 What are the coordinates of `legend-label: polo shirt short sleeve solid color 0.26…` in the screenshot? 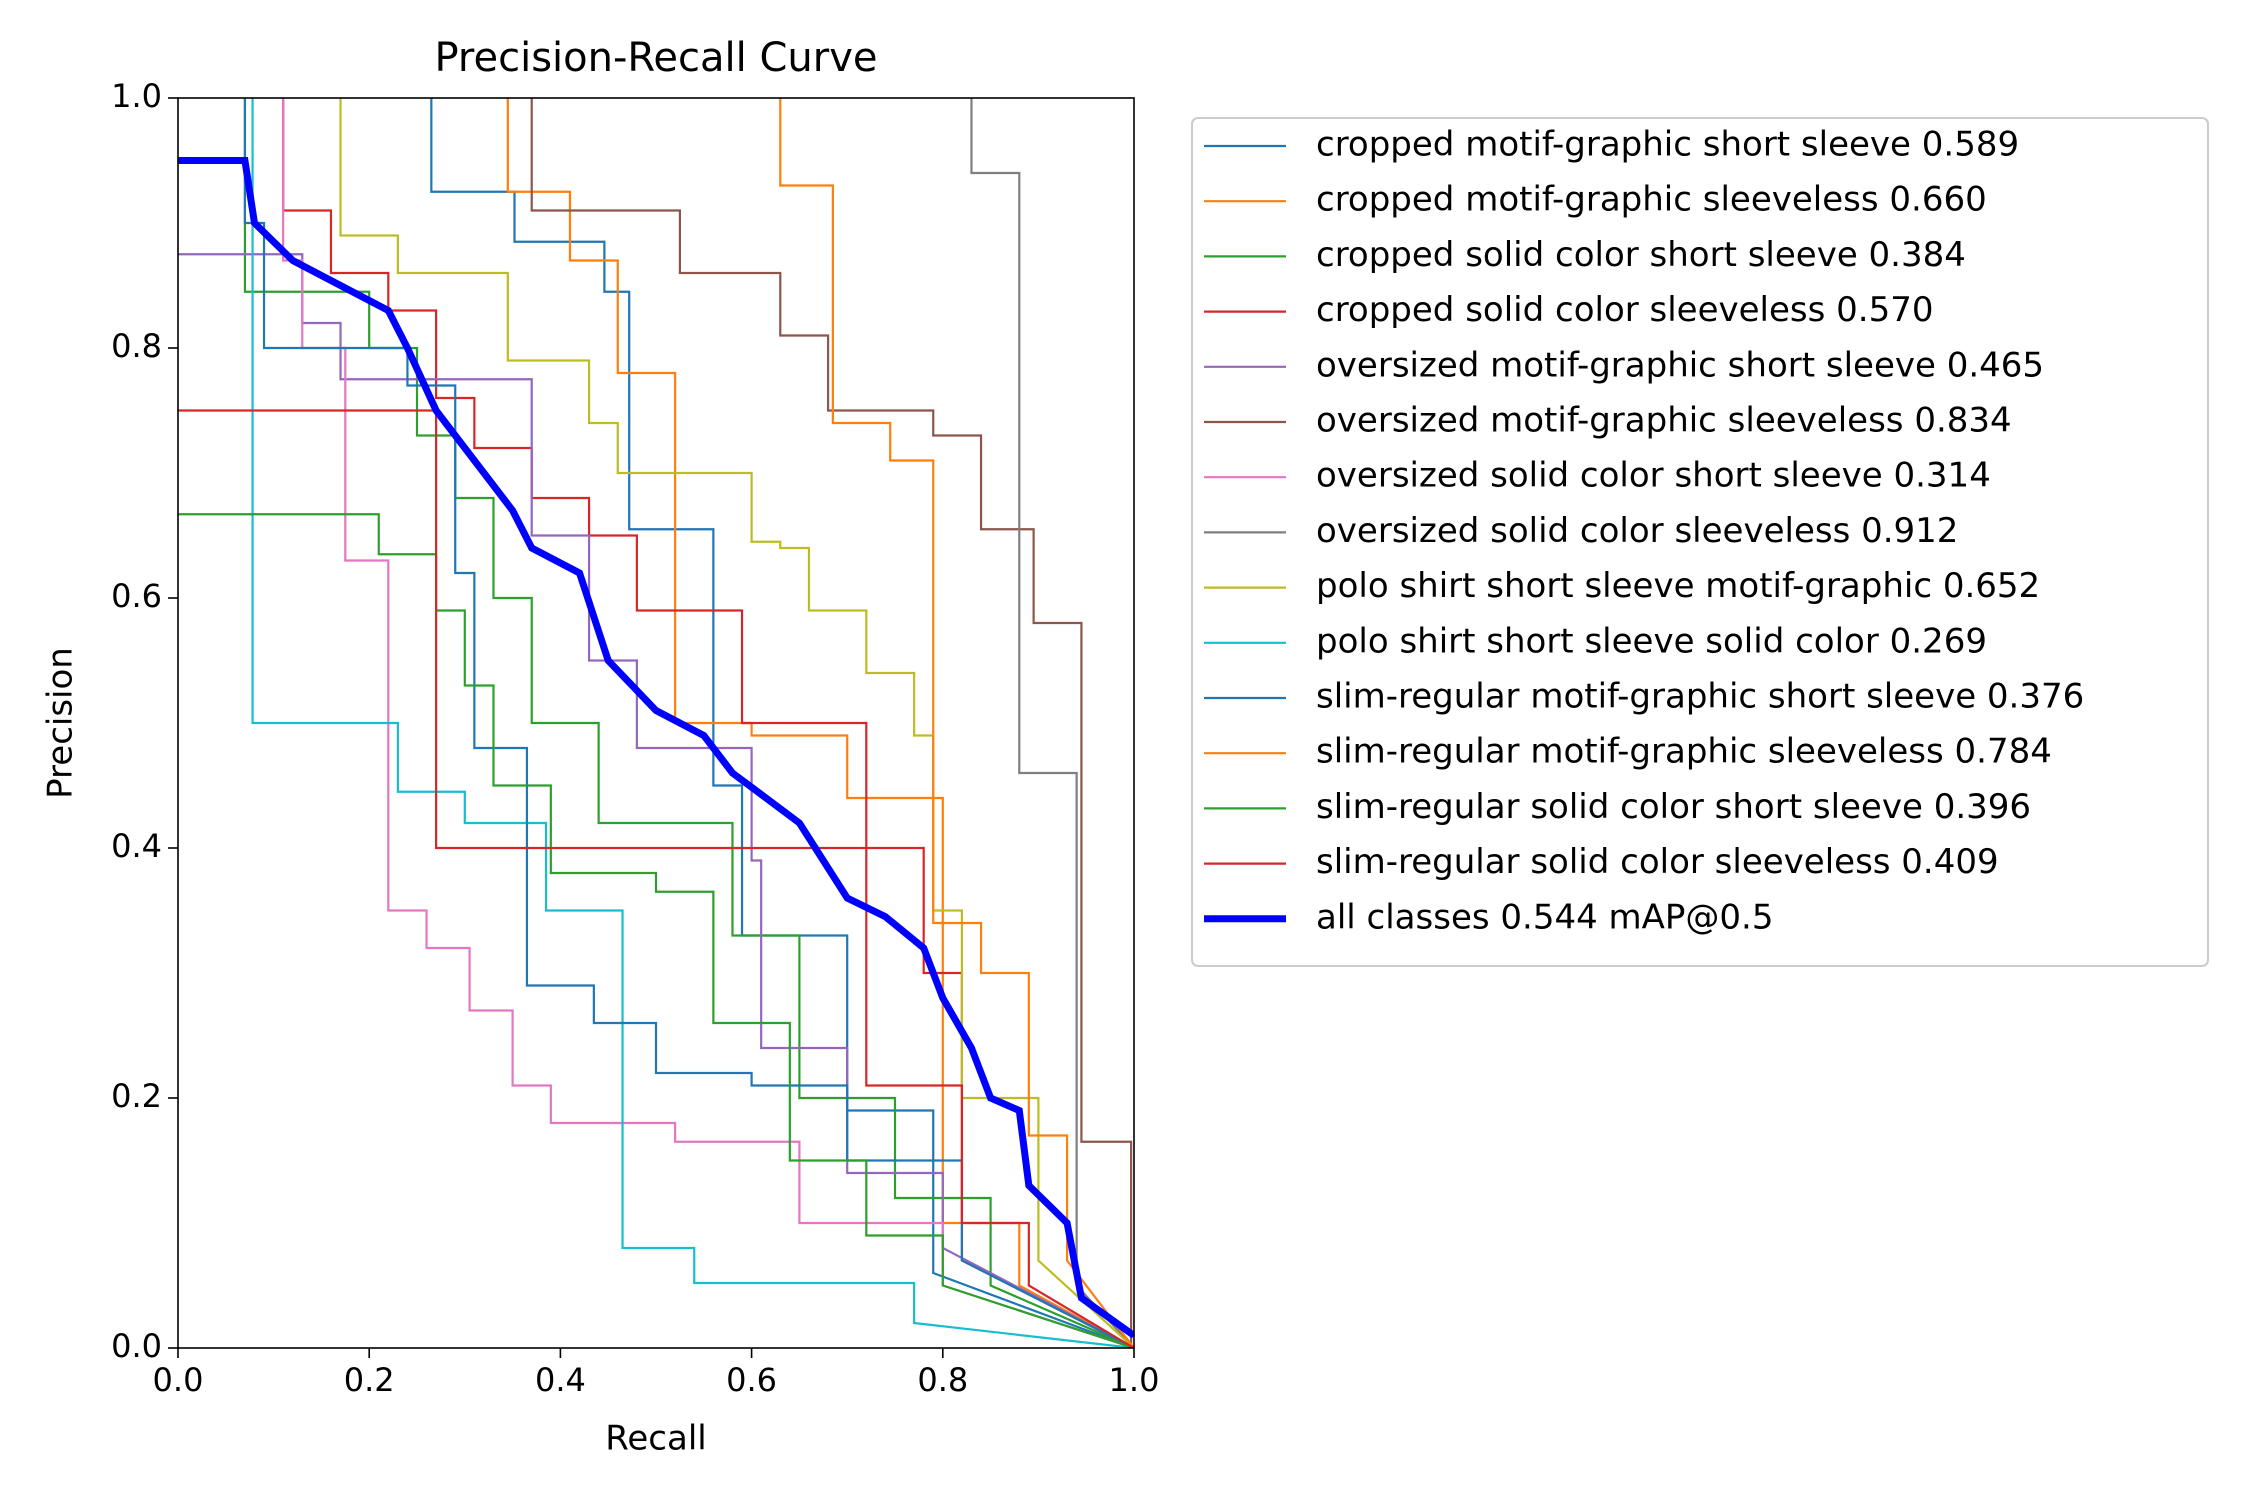 It's located at (1651, 641).